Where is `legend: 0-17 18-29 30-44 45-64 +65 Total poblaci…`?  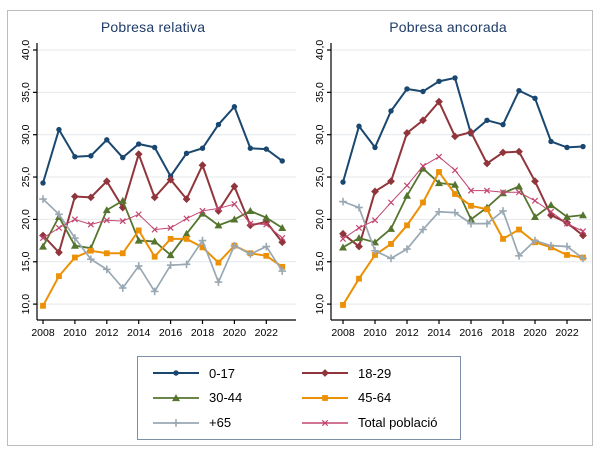 legend: 0-17 18-29 30-44 45-64 +65 Total poblaci… is located at coordinates (299, 398).